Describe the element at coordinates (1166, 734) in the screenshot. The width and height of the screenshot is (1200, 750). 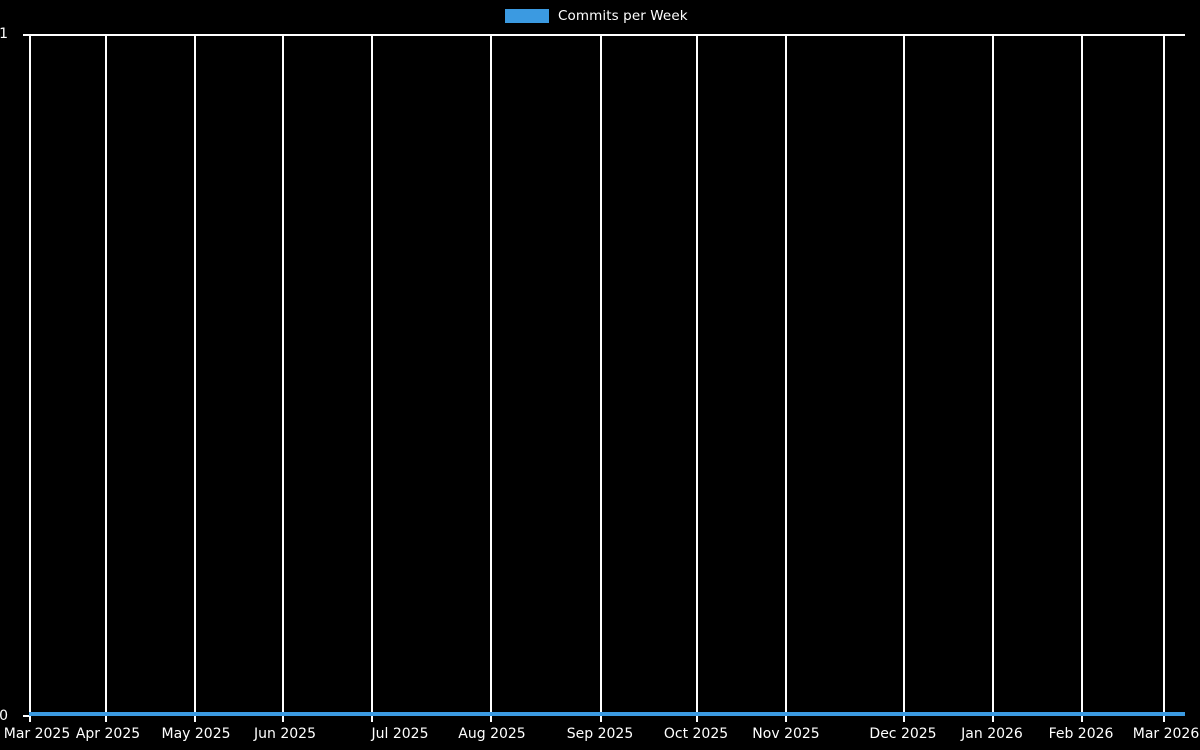
I see `x-axis-tick-label-mar-2026: Mar 2026` at that location.